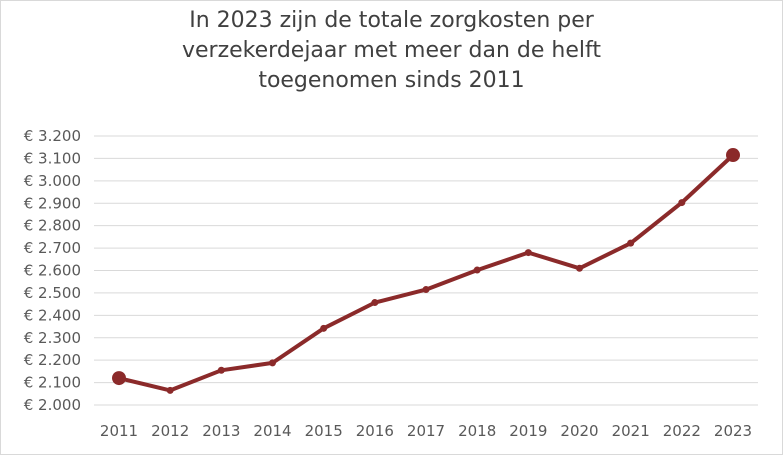  I want to click on x-tick-label: 2019, so click(528, 431).